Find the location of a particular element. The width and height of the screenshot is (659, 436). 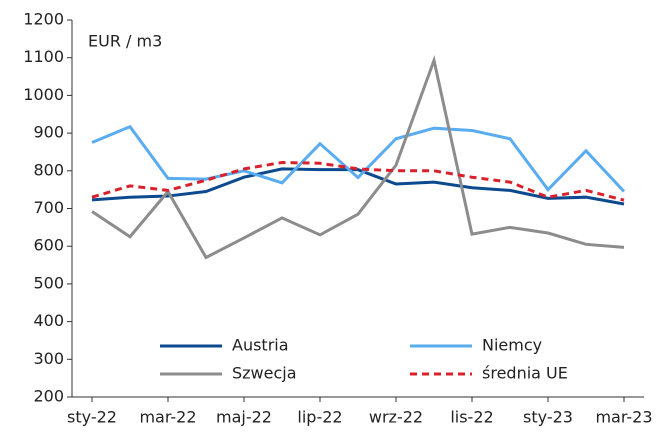

unit-annotation: EUR / m3 is located at coordinates (125, 41).